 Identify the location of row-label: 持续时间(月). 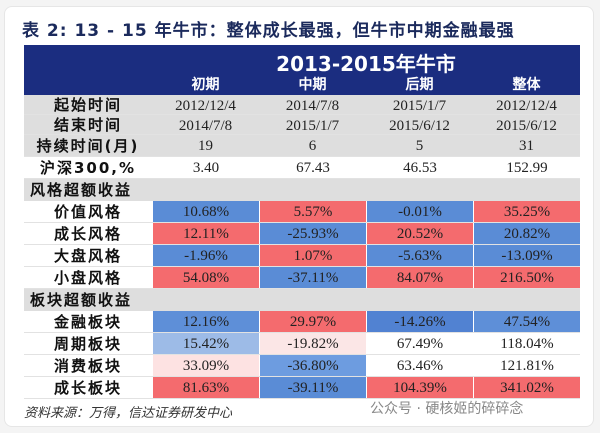
(88, 146).